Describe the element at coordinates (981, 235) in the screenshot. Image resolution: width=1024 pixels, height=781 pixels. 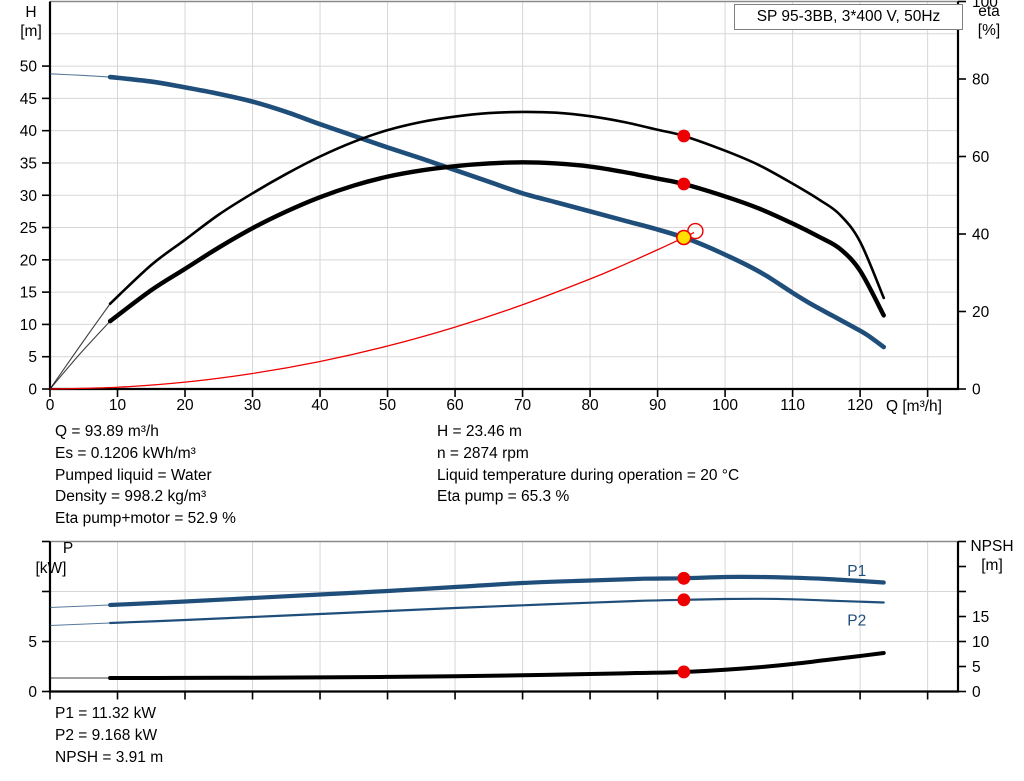
I see `right-tick-label: 40` at that location.